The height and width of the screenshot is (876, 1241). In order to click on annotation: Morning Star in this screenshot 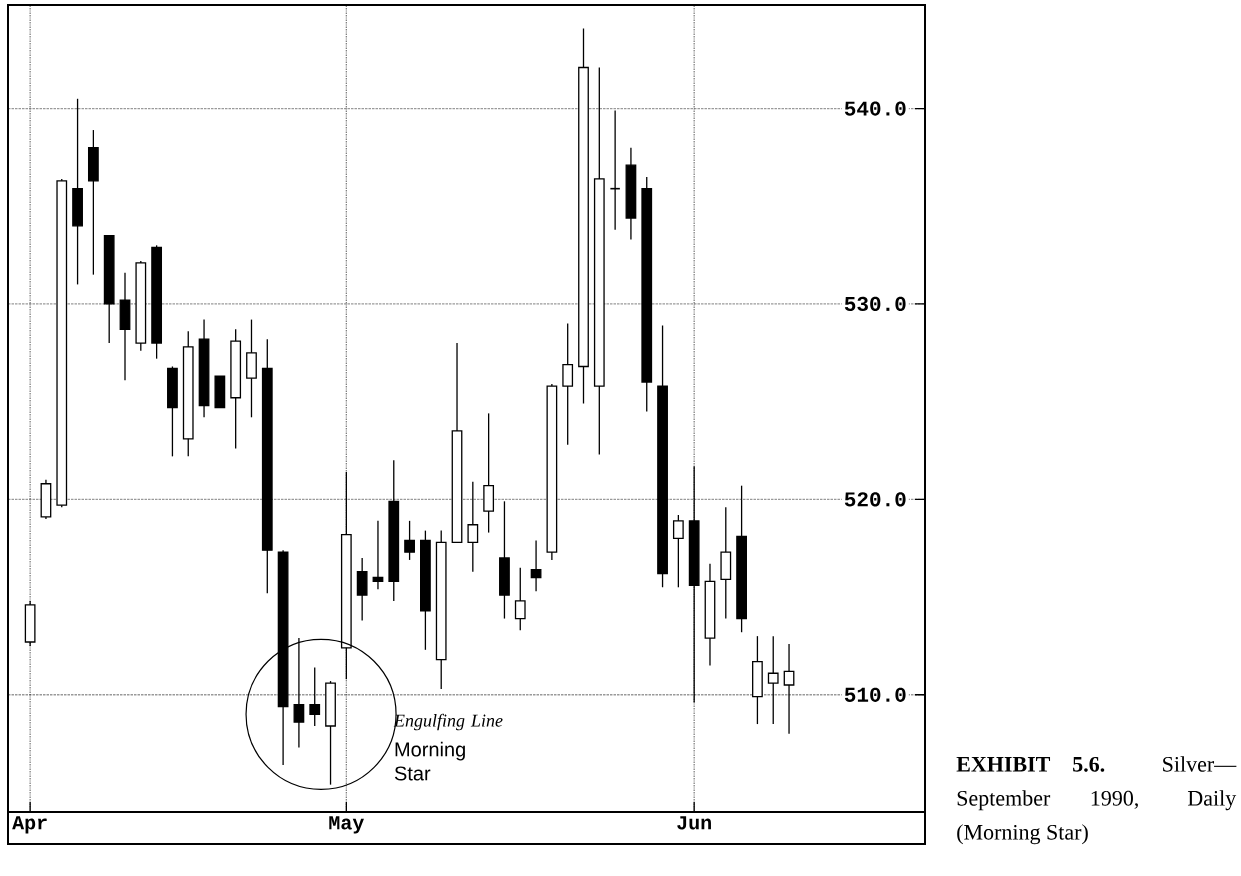, I will do `click(429, 761)`.